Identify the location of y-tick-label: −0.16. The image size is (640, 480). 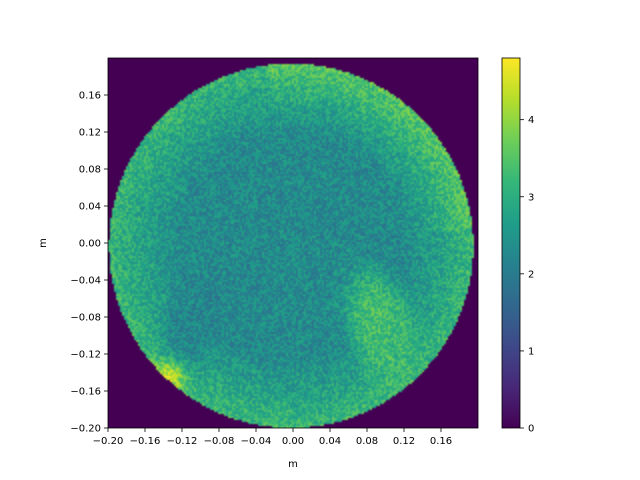
(85, 392).